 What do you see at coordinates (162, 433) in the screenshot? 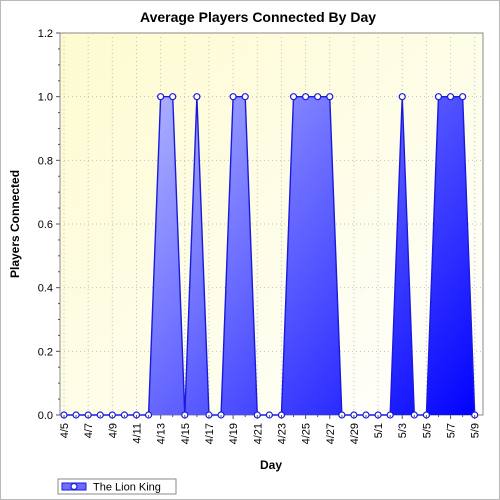
I see `x-tick-label: 4/13` at bounding box center [162, 433].